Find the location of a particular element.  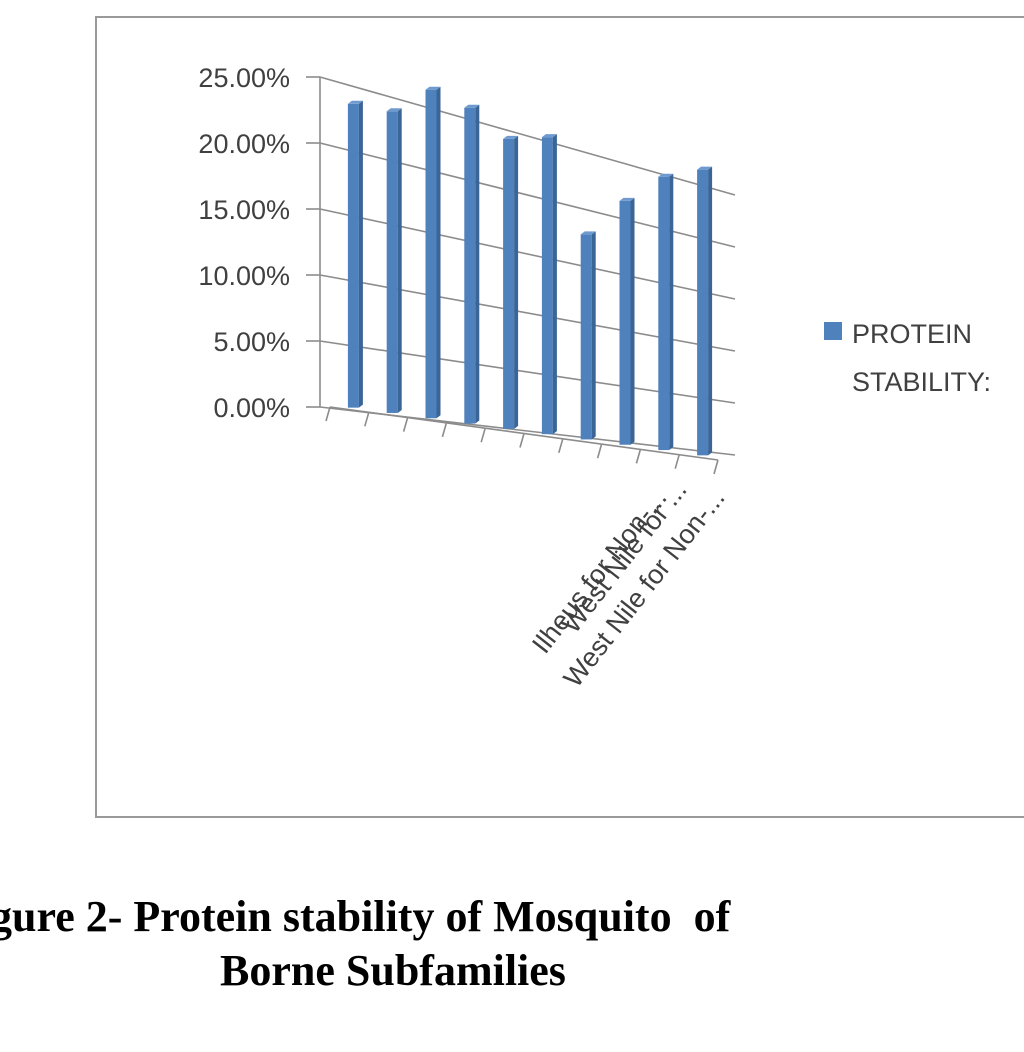

y-tick-labels: 0.00% 5.00% 10.00% 15.00% 20.00% 25.00% is located at coordinates (244, 243).